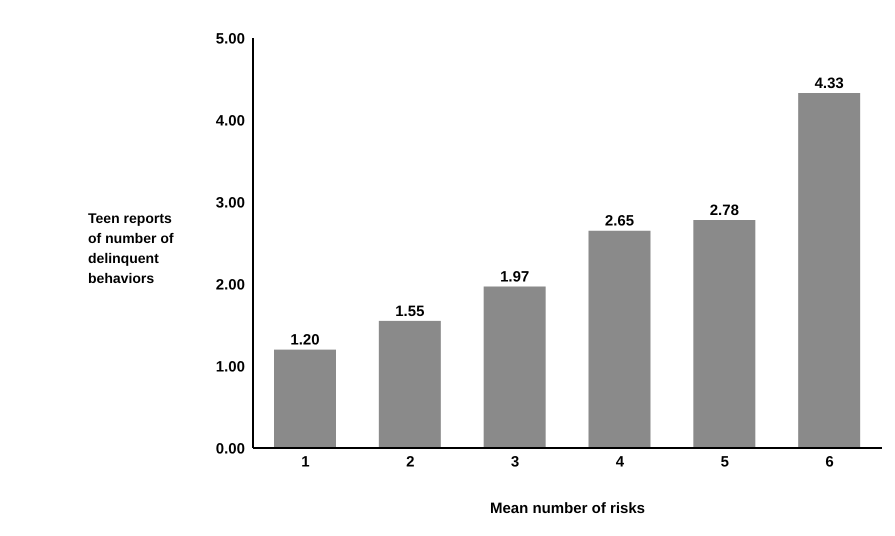 The width and height of the screenshot is (895, 536). I want to click on y-tick-label: 0.00, so click(230, 449).